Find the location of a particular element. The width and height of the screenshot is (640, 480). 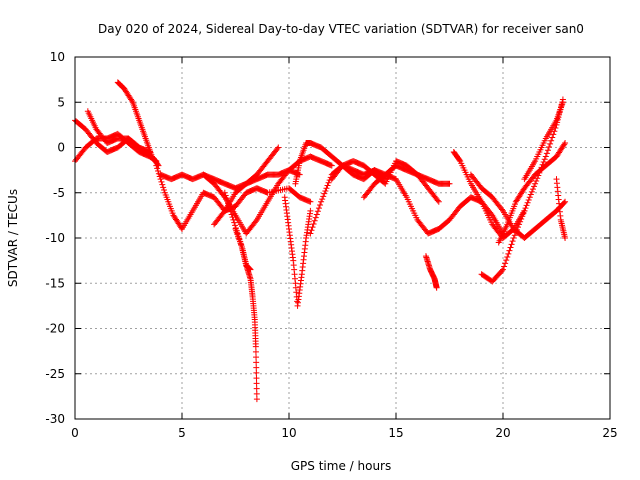

y-tick-label: -5 is located at coordinates (59, 193).